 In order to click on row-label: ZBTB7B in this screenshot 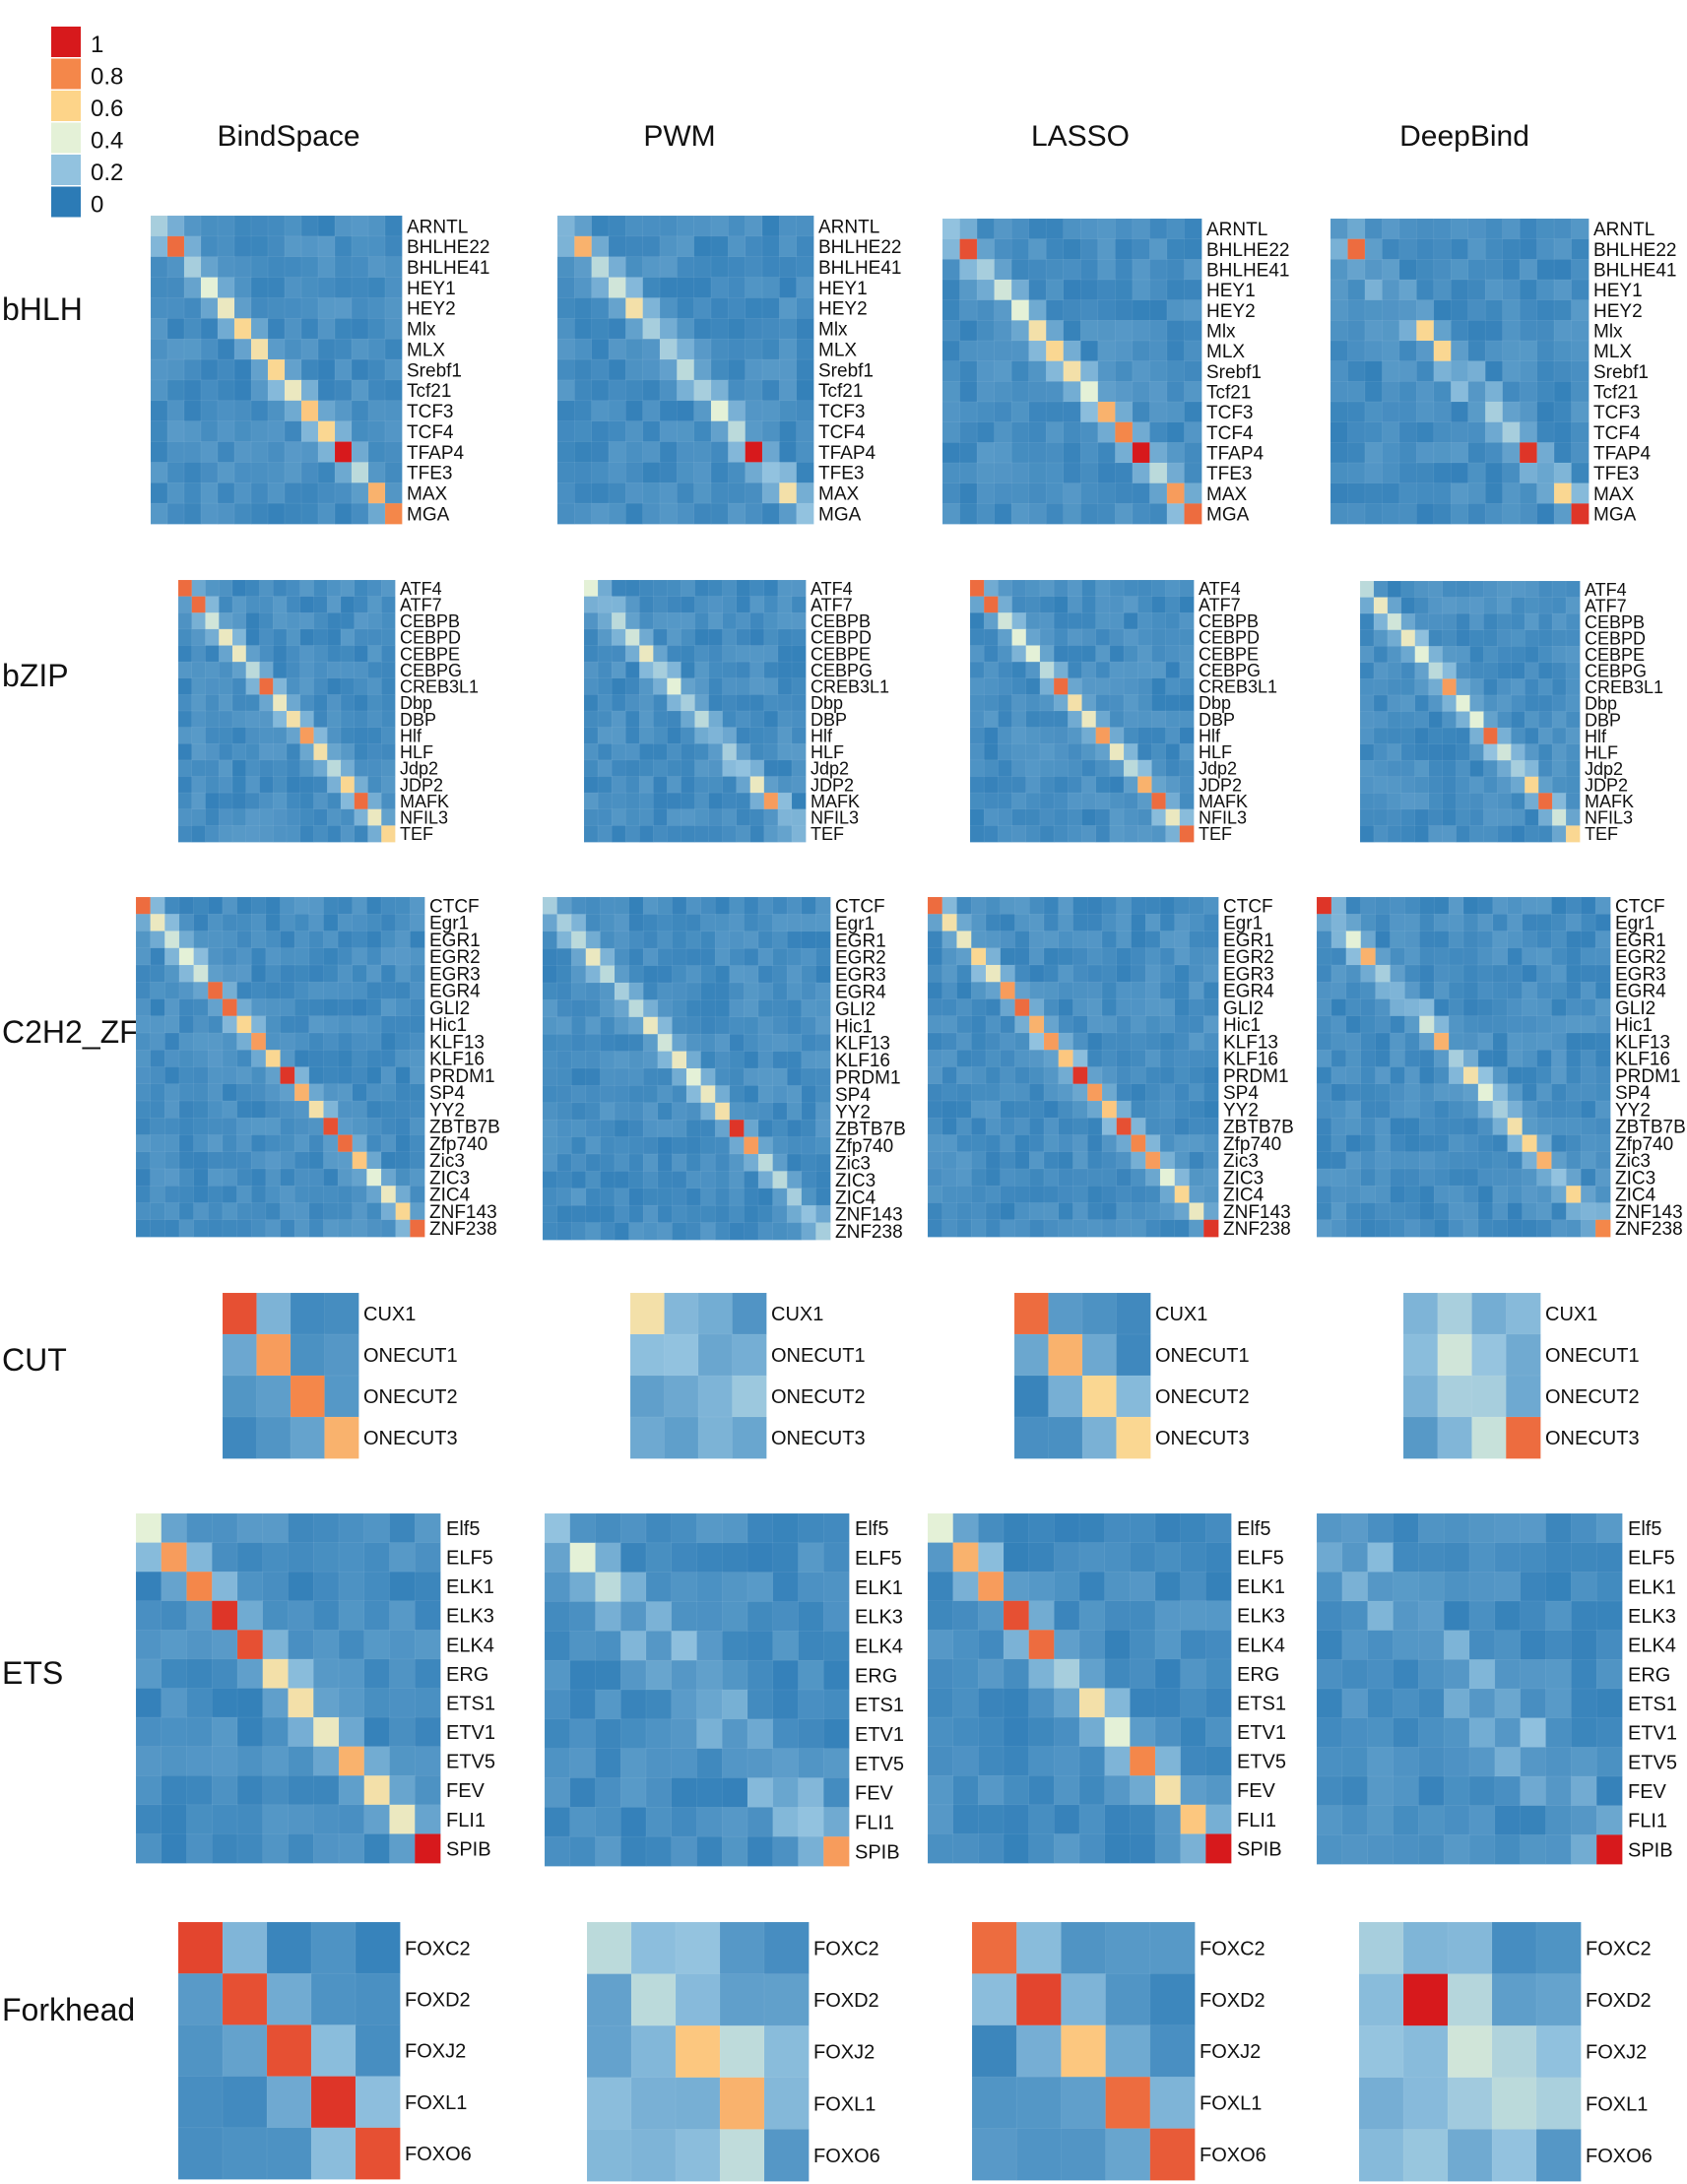, I will do `click(464, 1128)`.